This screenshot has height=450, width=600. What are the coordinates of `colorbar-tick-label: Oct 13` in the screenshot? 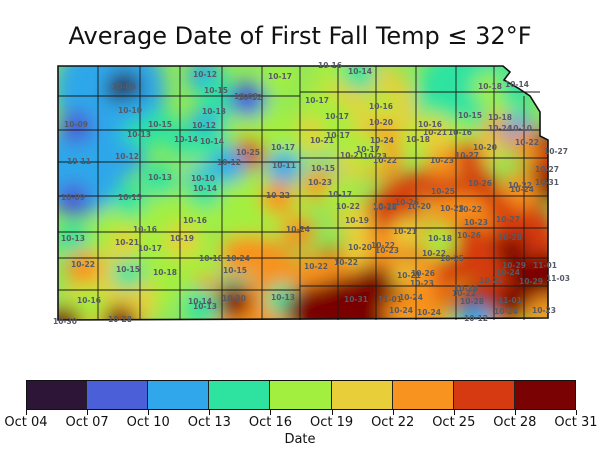 It's located at (209, 422).